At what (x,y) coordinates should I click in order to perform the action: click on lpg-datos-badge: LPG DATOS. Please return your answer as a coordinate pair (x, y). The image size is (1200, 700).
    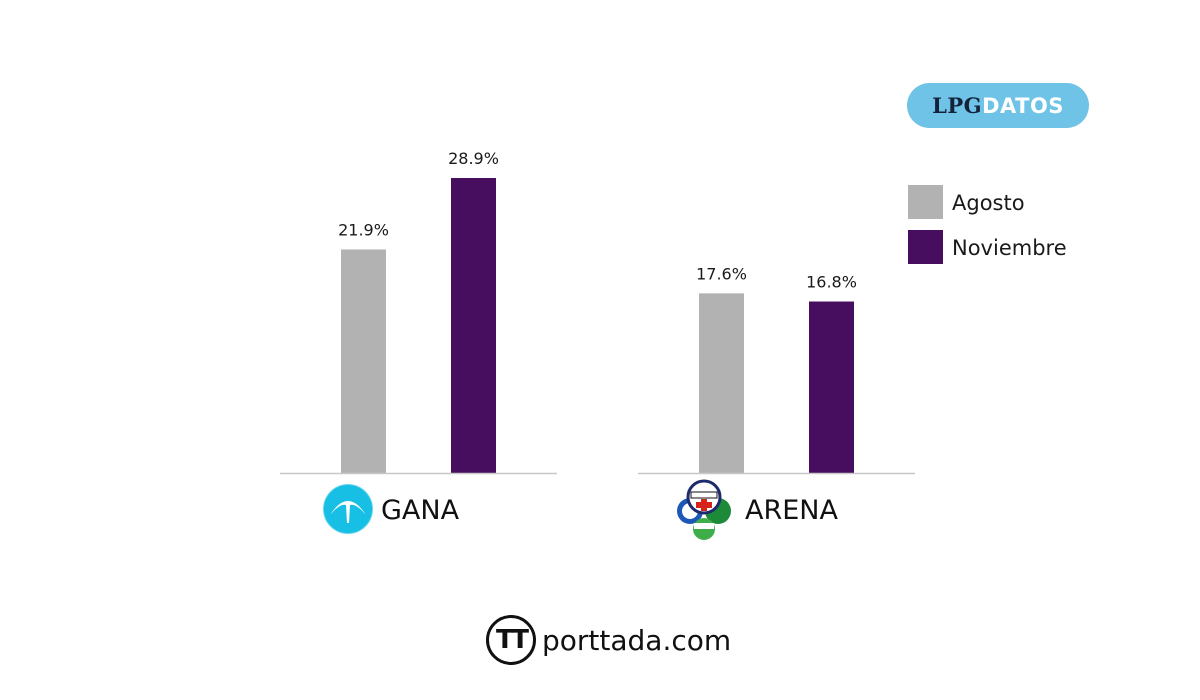
    Looking at the image, I should click on (998, 105).